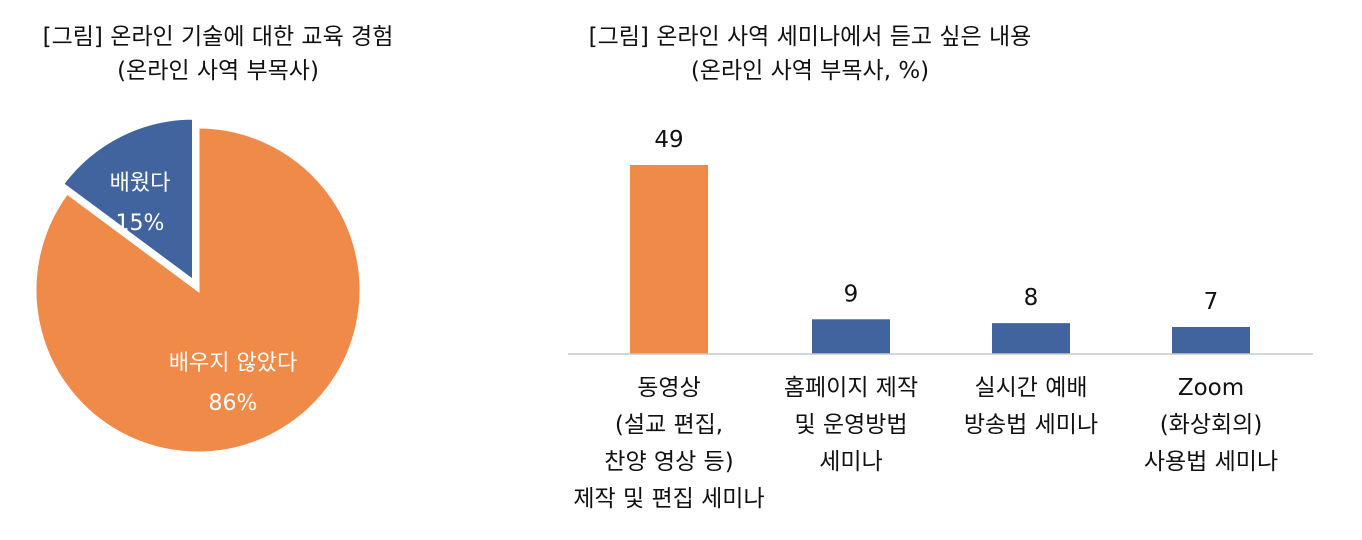 This screenshot has width=1362, height=540. What do you see at coordinates (233, 363) in the screenshot?
I see `pie-slice-category: 배우지 않았다` at bounding box center [233, 363].